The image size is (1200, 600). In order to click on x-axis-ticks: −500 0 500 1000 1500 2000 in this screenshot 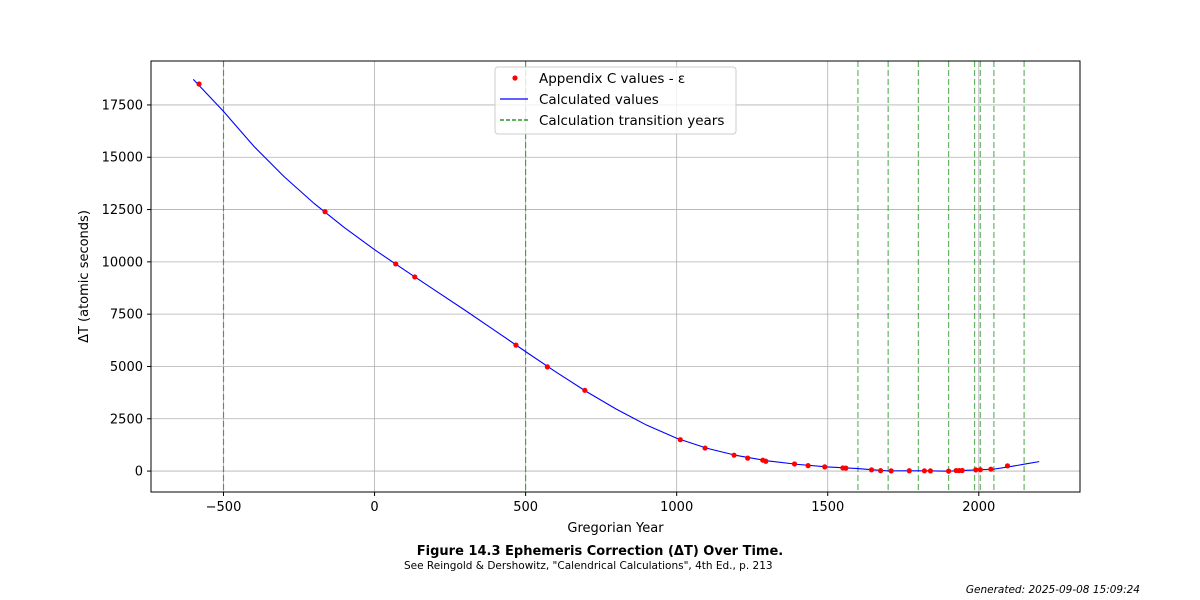, I will do `click(600, 503)`.